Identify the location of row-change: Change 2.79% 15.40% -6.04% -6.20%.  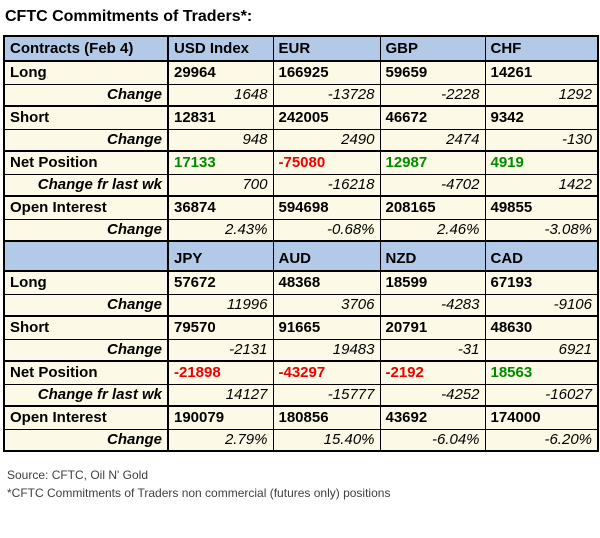
(301, 440).